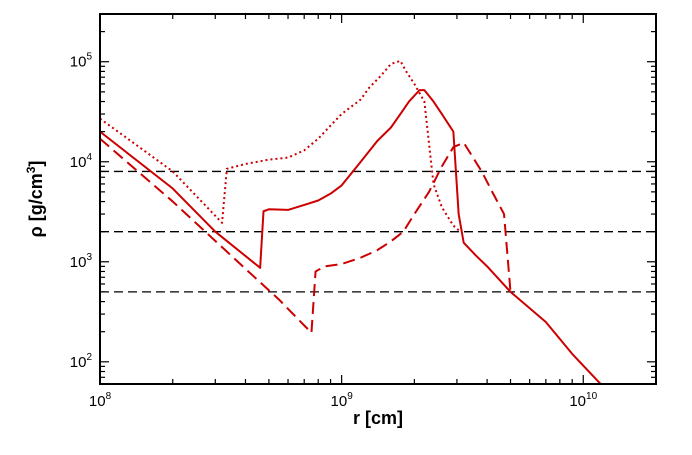 This screenshot has width=692, height=455. What do you see at coordinates (81, 361) in the screenshot?
I see `y-tick-label-0: 10²` at bounding box center [81, 361].